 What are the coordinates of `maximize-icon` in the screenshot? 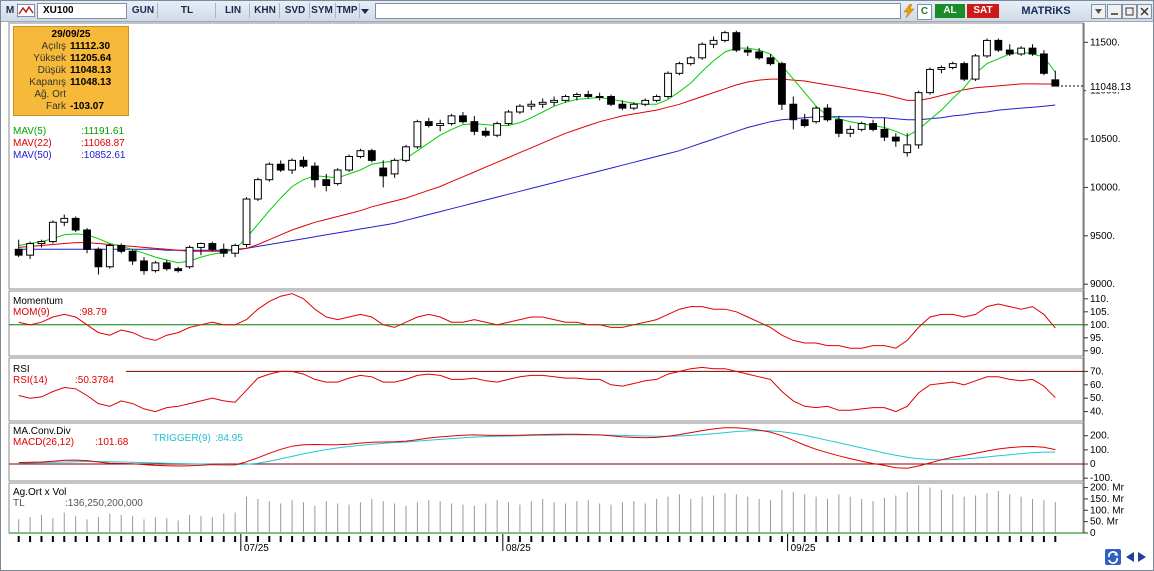 It's located at (1129, 11).